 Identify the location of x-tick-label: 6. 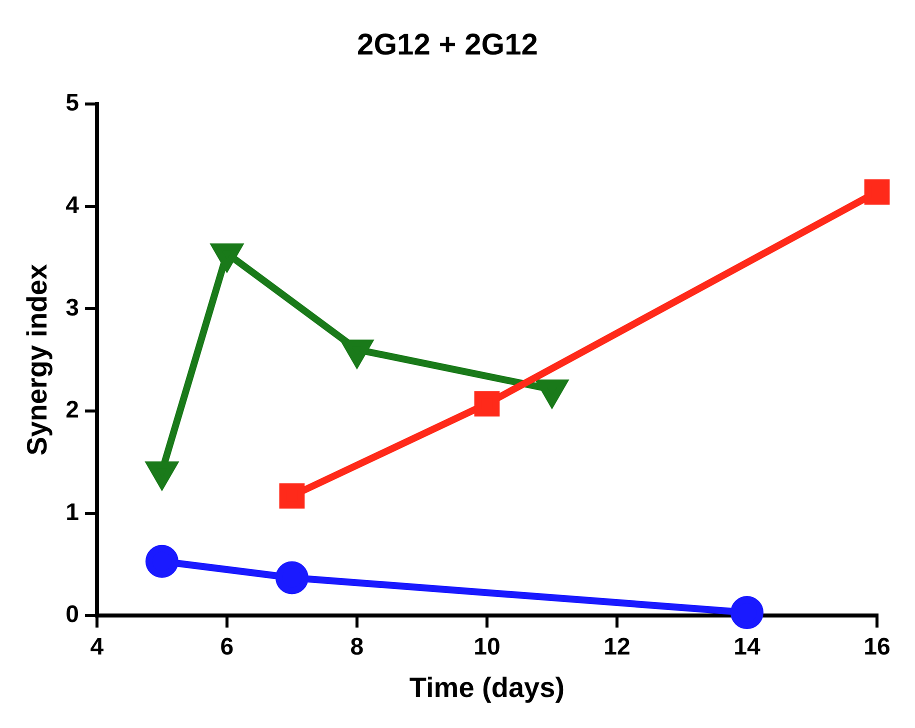
(227, 647).